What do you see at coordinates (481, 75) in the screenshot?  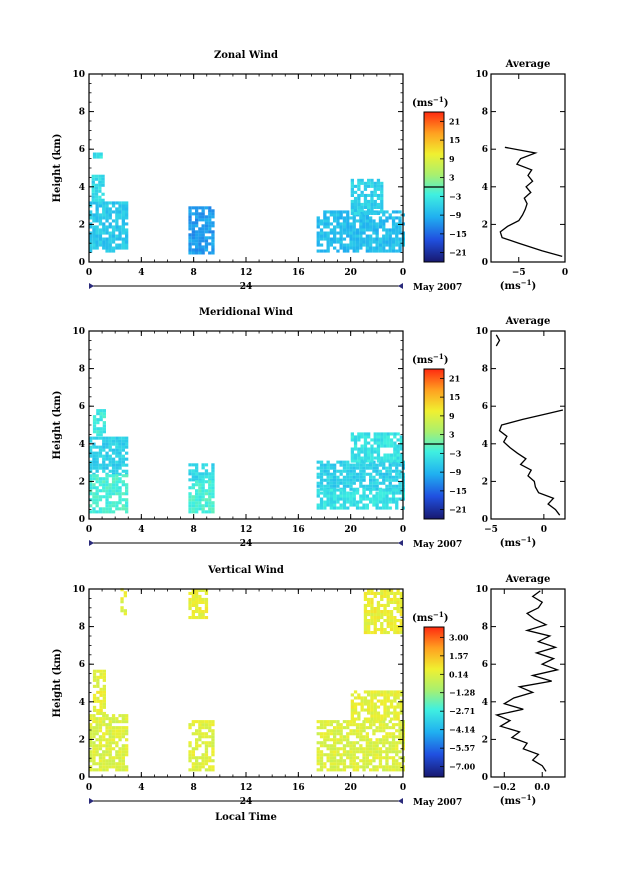 I see `profile-y-tick-label: 10` at bounding box center [481, 75].